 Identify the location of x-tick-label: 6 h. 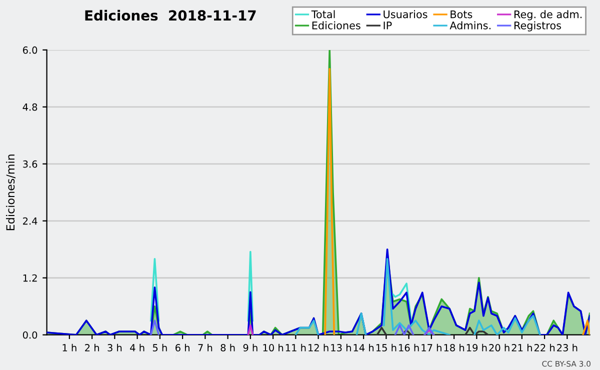
(183, 348).